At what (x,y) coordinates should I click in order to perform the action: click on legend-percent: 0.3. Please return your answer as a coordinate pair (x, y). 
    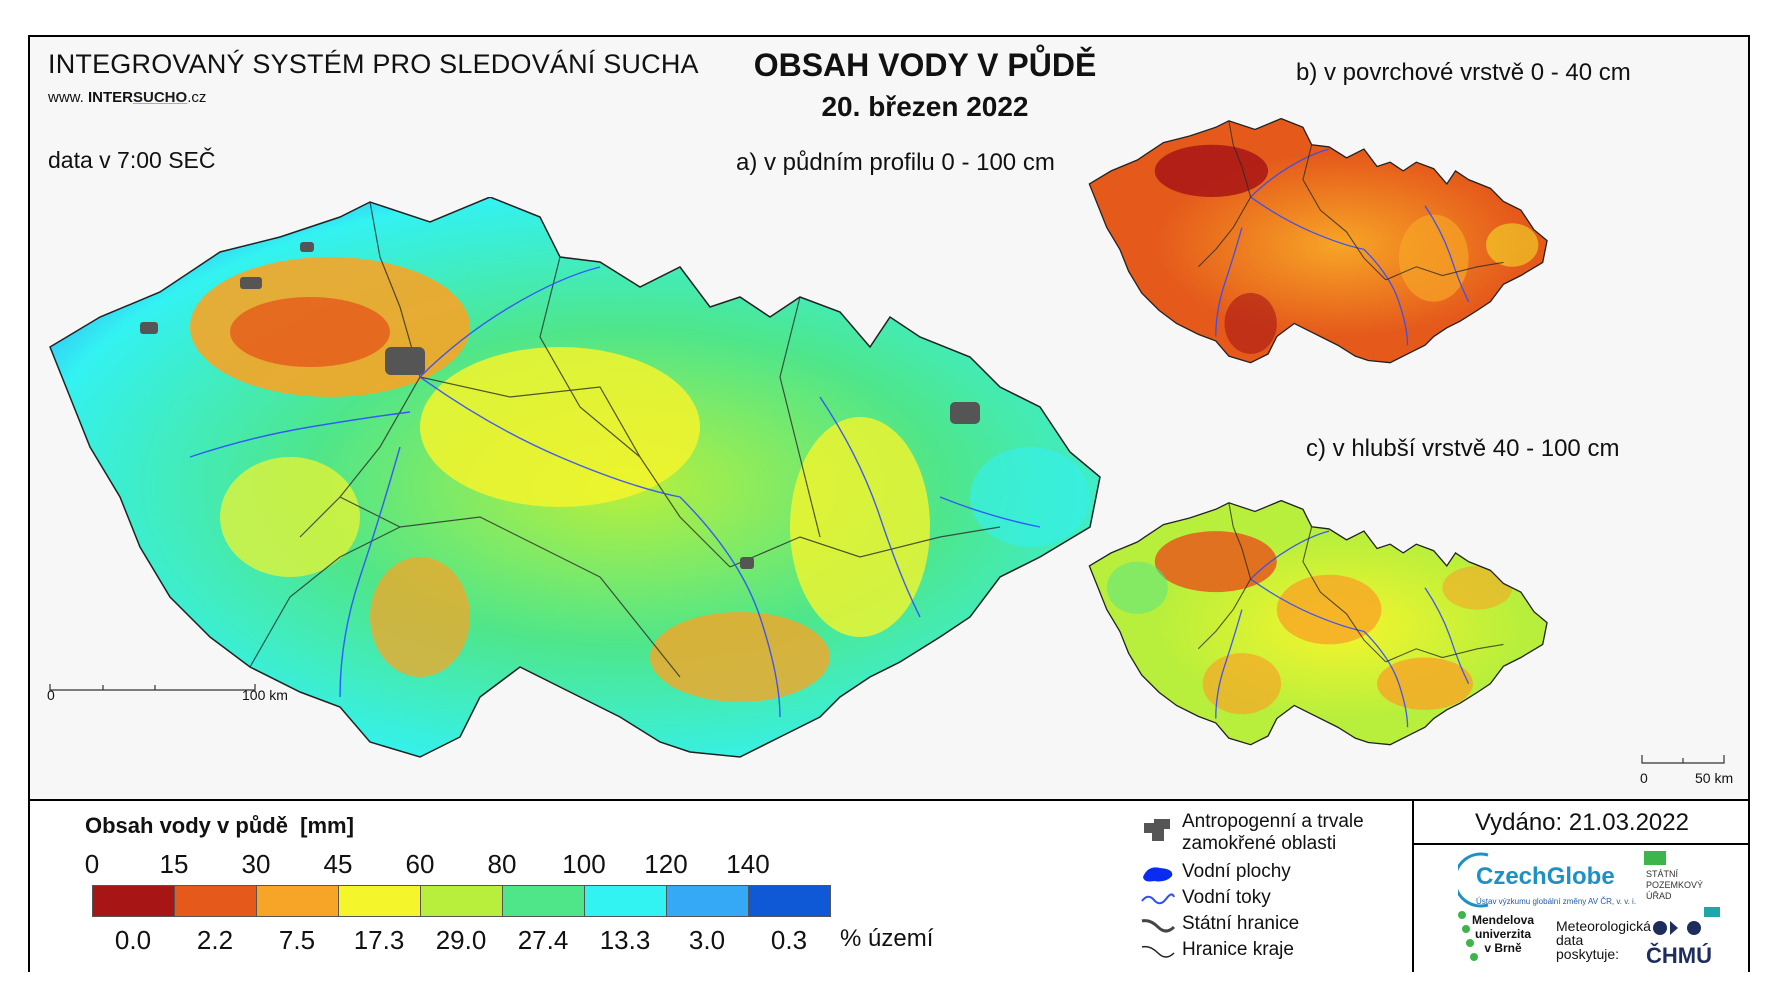
    Looking at the image, I should click on (789, 940).